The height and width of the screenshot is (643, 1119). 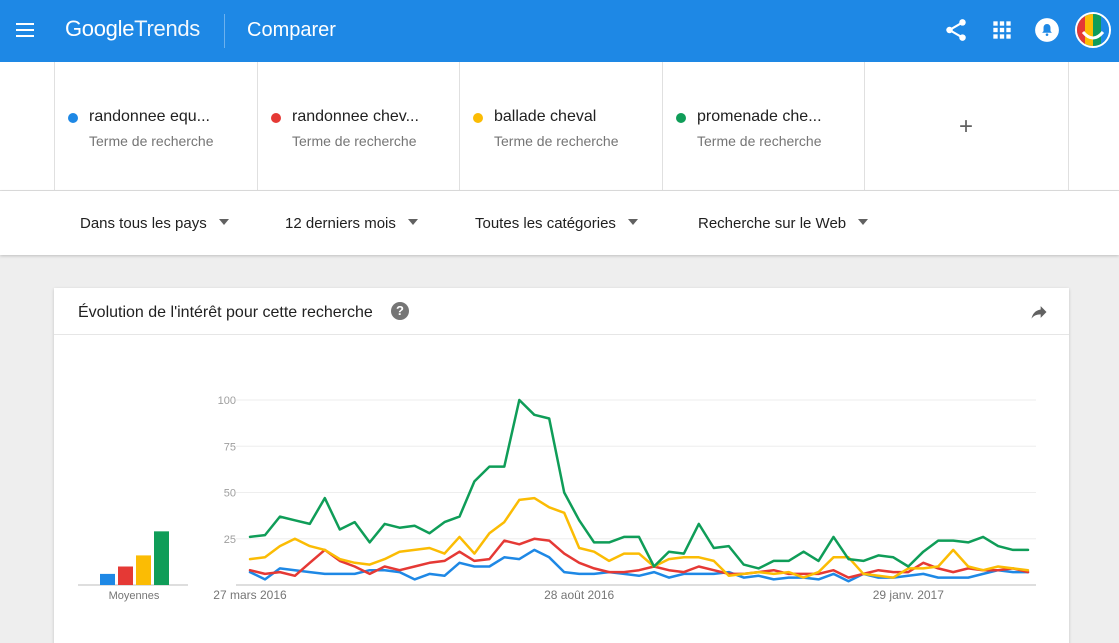 I want to click on logo-google-text: Google, so click(x=100, y=28).